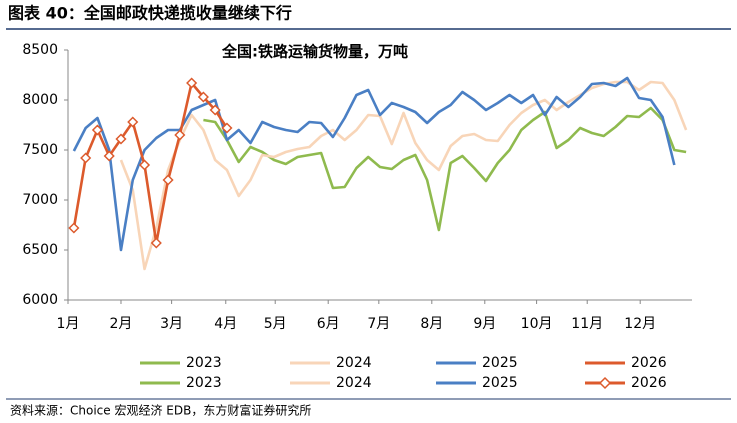 This screenshot has height=423, width=737. I want to click on chart-title: 全国:铁路运输货物量，万吨, so click(314, 52).